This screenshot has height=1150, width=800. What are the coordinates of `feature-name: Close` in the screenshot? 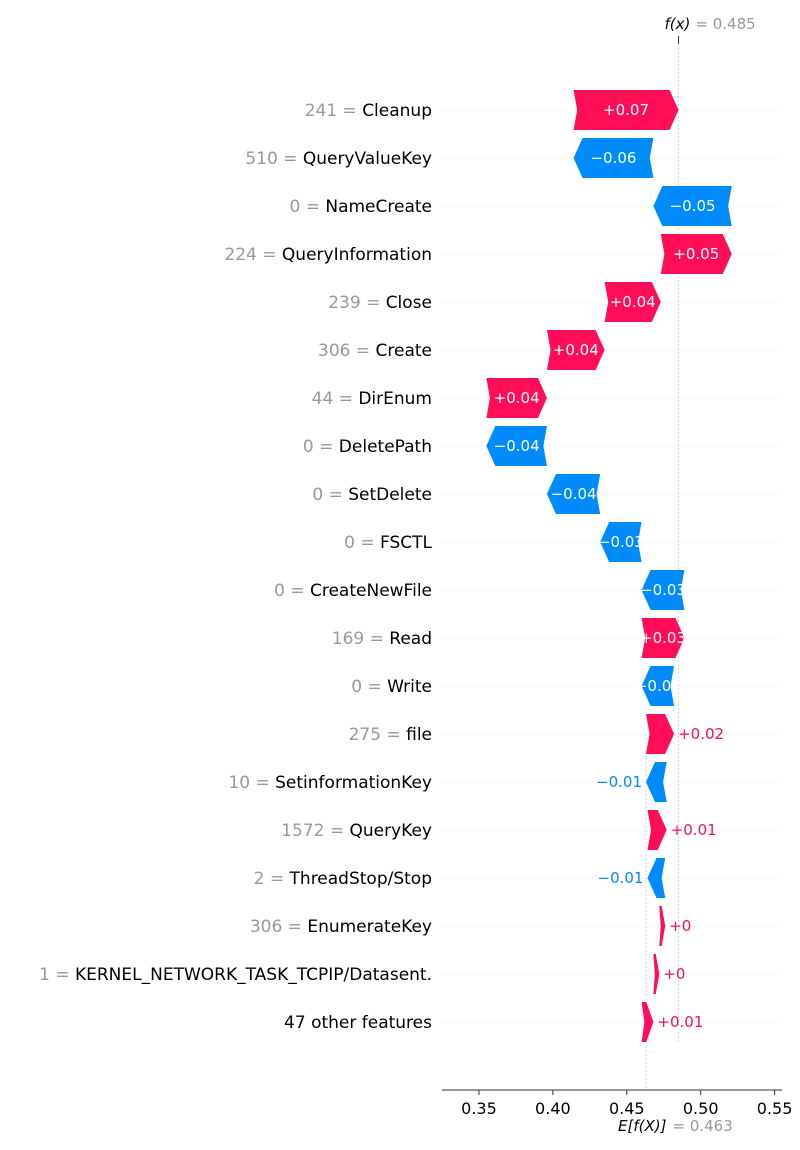 It's located at (409, 303).